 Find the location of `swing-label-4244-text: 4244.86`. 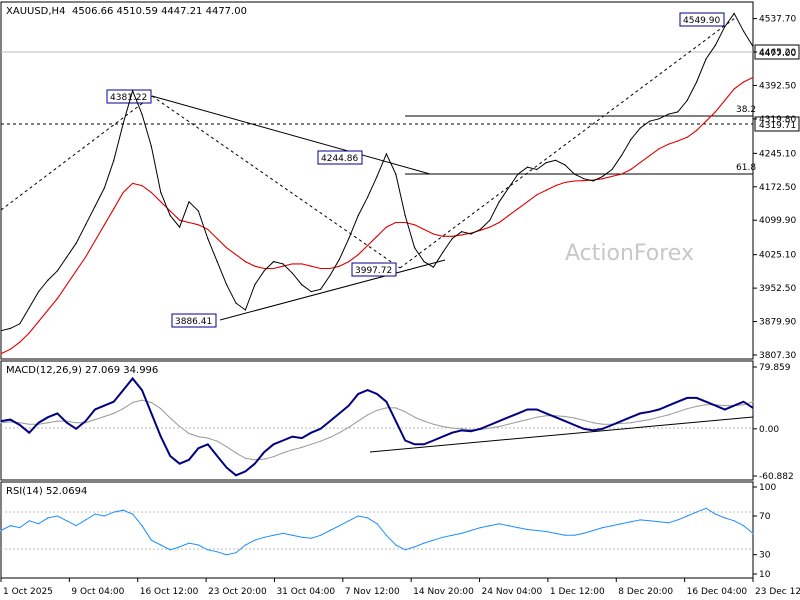

swing-label-4244-text: 4244.86 is located at coordinates (339, 159).